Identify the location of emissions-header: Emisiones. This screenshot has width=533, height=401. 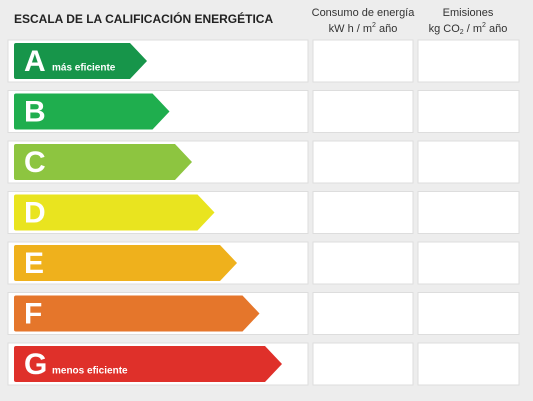
(468, 13).